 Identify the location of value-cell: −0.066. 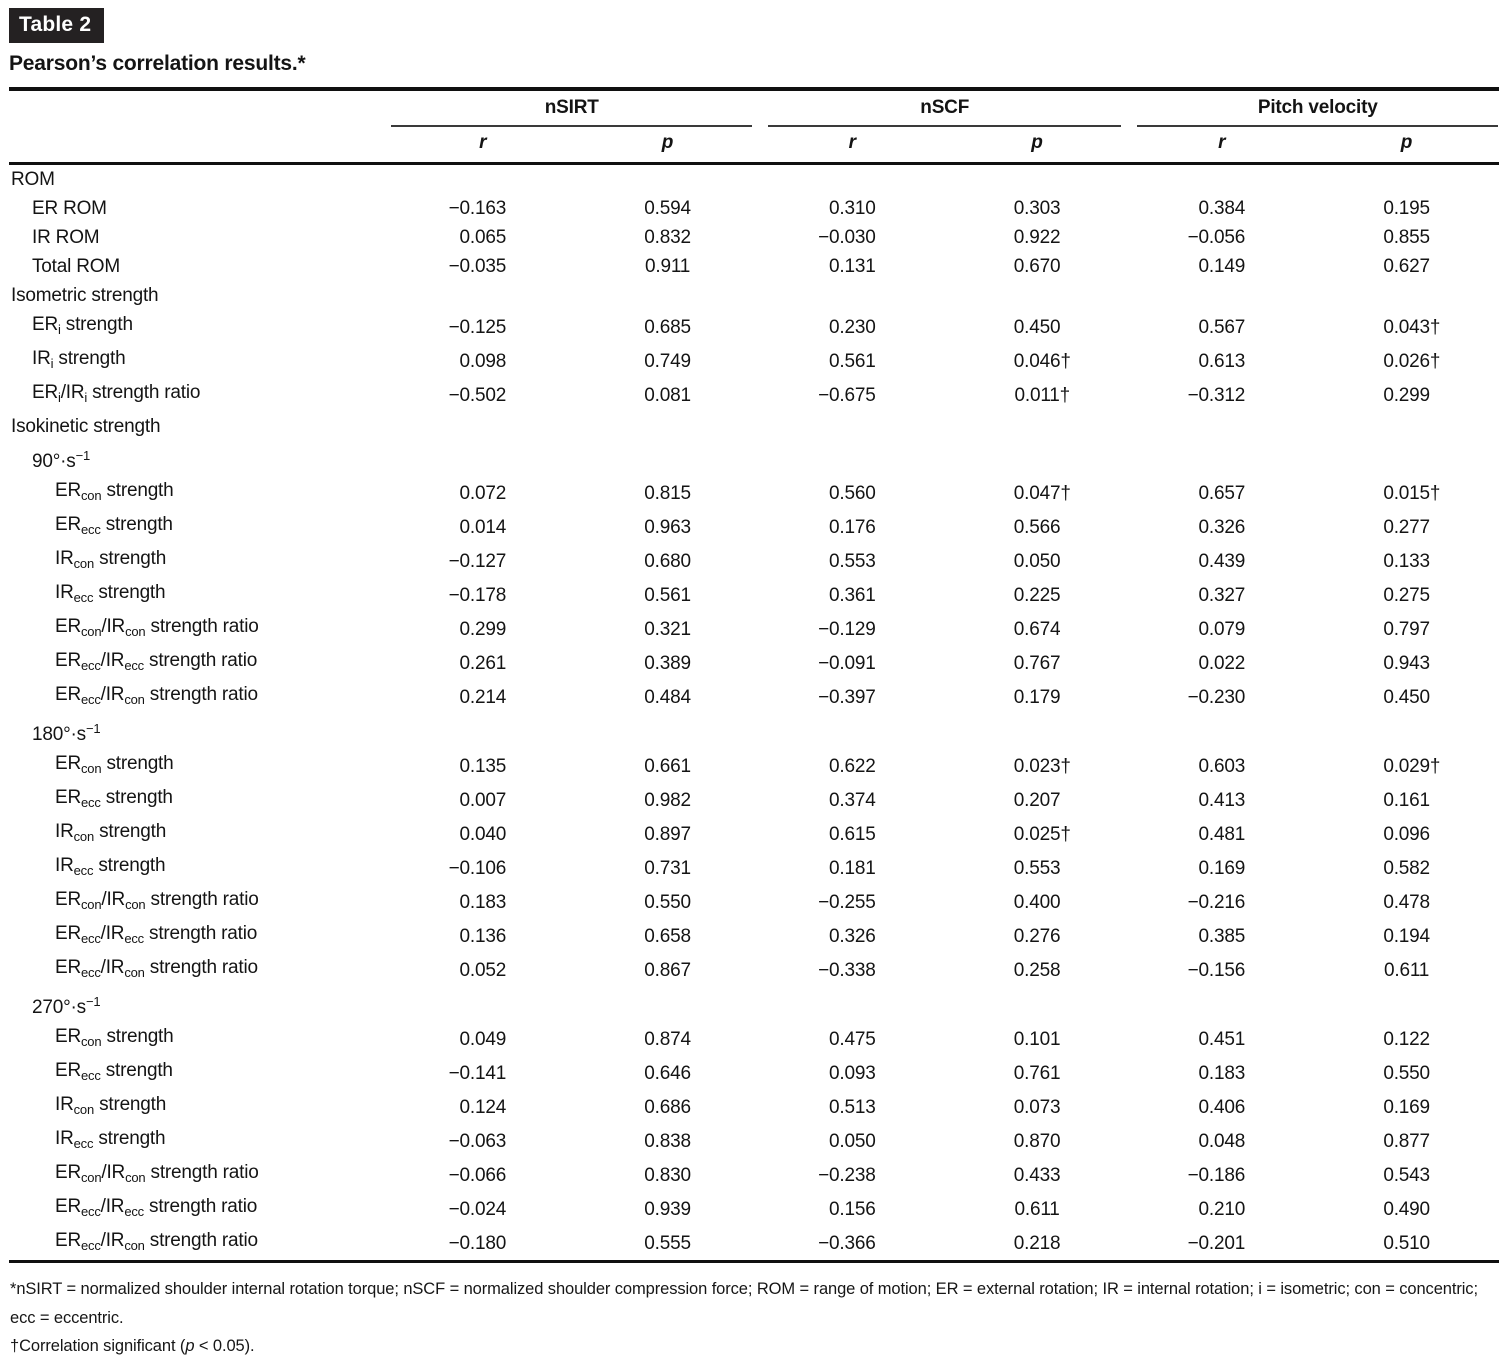
(477, 1175).